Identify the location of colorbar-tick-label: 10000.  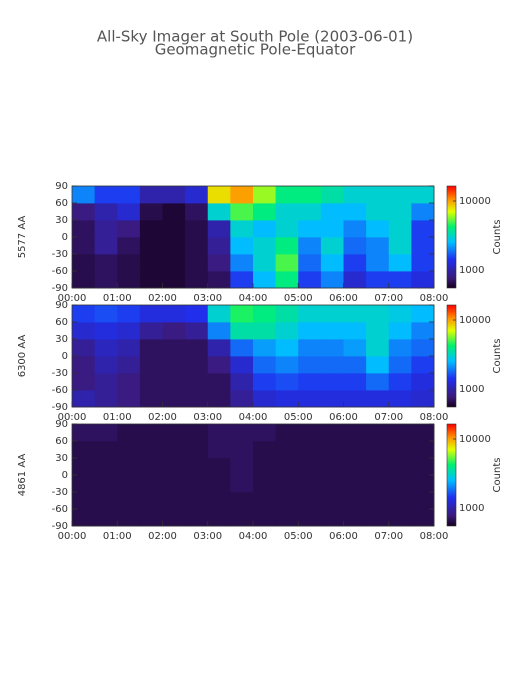
(475, 439).